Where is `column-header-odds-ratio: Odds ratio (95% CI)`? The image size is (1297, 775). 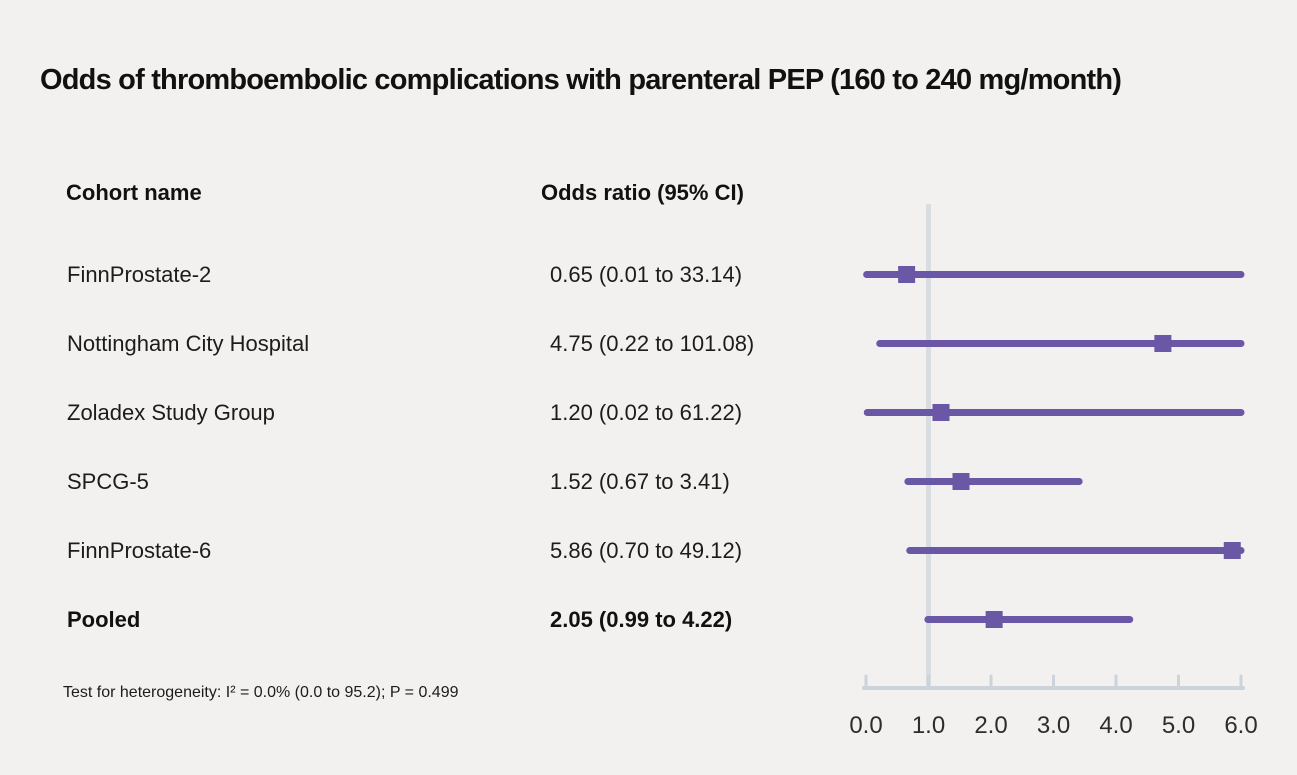 column-header-odds-ratio: Odds ratio (95% CI) is located at coordinates (642, 192).